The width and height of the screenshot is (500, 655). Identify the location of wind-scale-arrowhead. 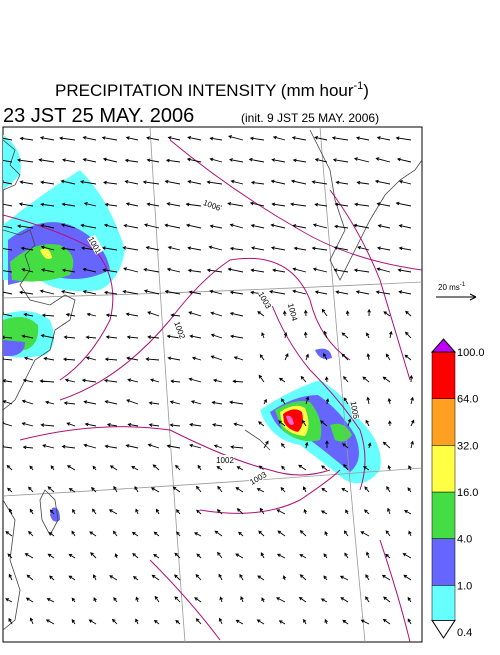
(473, 297).